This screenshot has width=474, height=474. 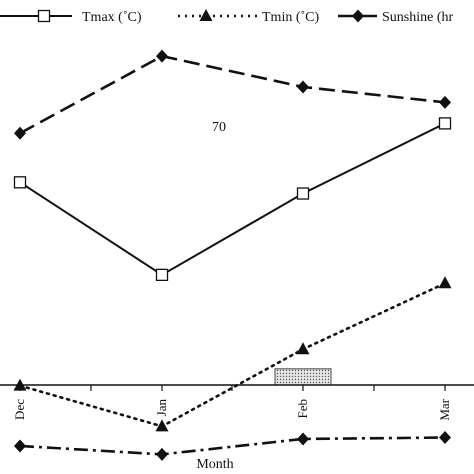 I want to click on annotation-label: 70, so click(x=219, y=127).